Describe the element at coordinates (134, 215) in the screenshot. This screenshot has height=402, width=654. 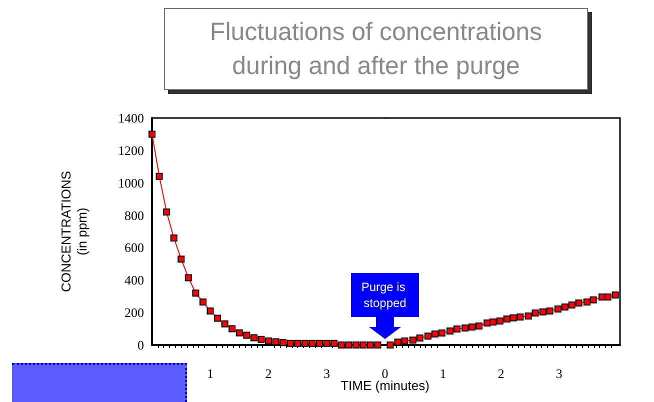
I see `y-tick-label: 800` at that location.